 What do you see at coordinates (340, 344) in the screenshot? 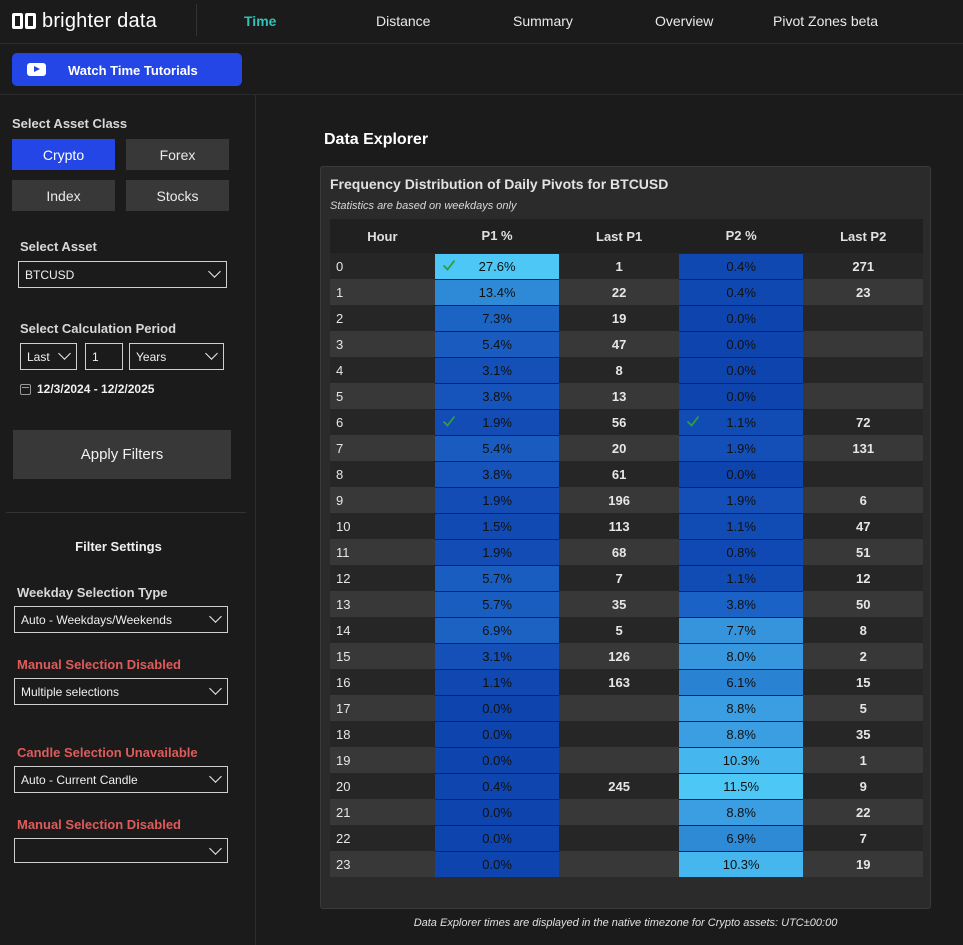
I see `hour-cell-value: 3` at bounding box center [340, 344].